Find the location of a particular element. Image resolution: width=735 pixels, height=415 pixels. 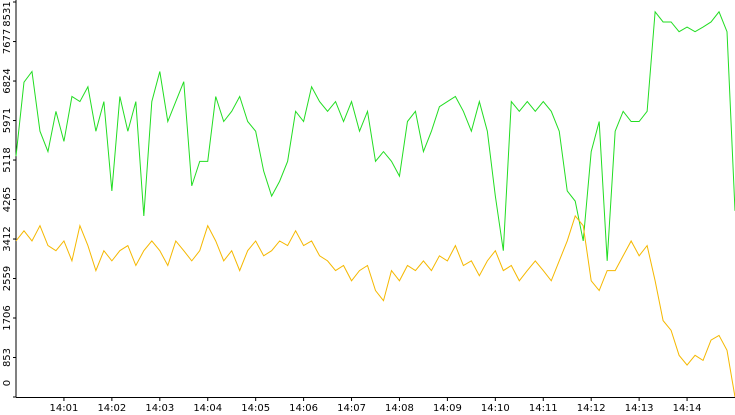

x-tick-label: 14:10 is located at coordinates (495, 408).